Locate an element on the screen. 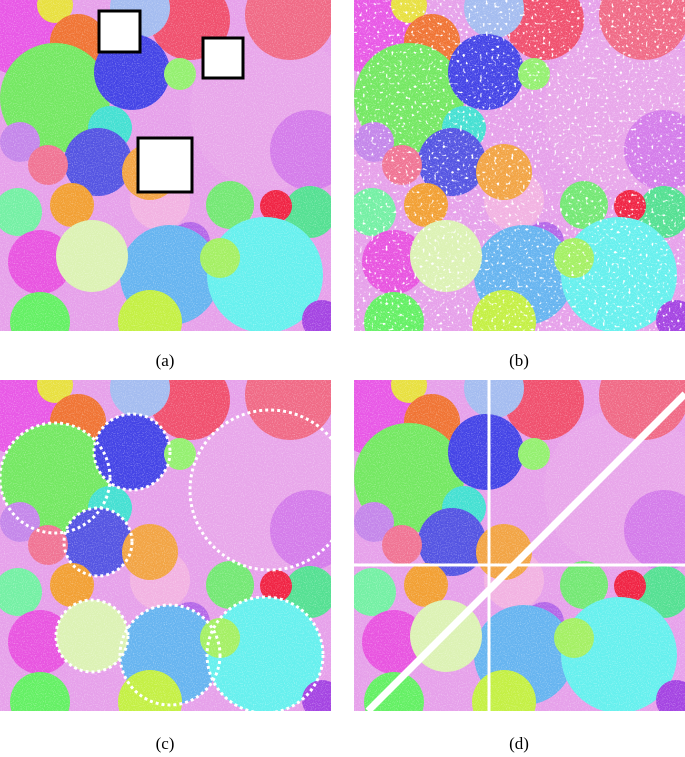  caption: (b) is located at coordinates (519, 360).